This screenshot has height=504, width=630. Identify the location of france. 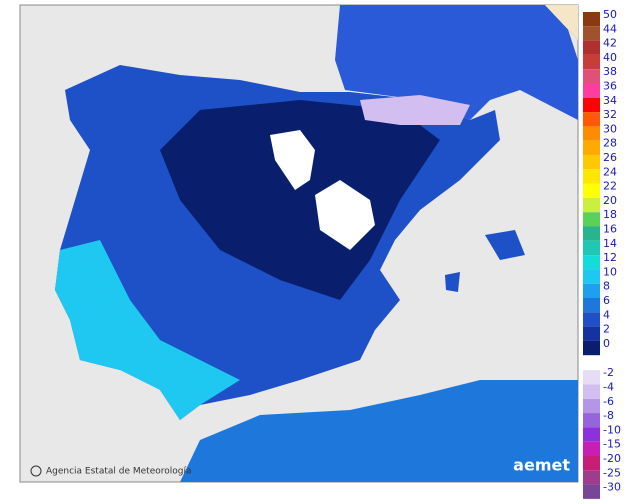
(456, 62).